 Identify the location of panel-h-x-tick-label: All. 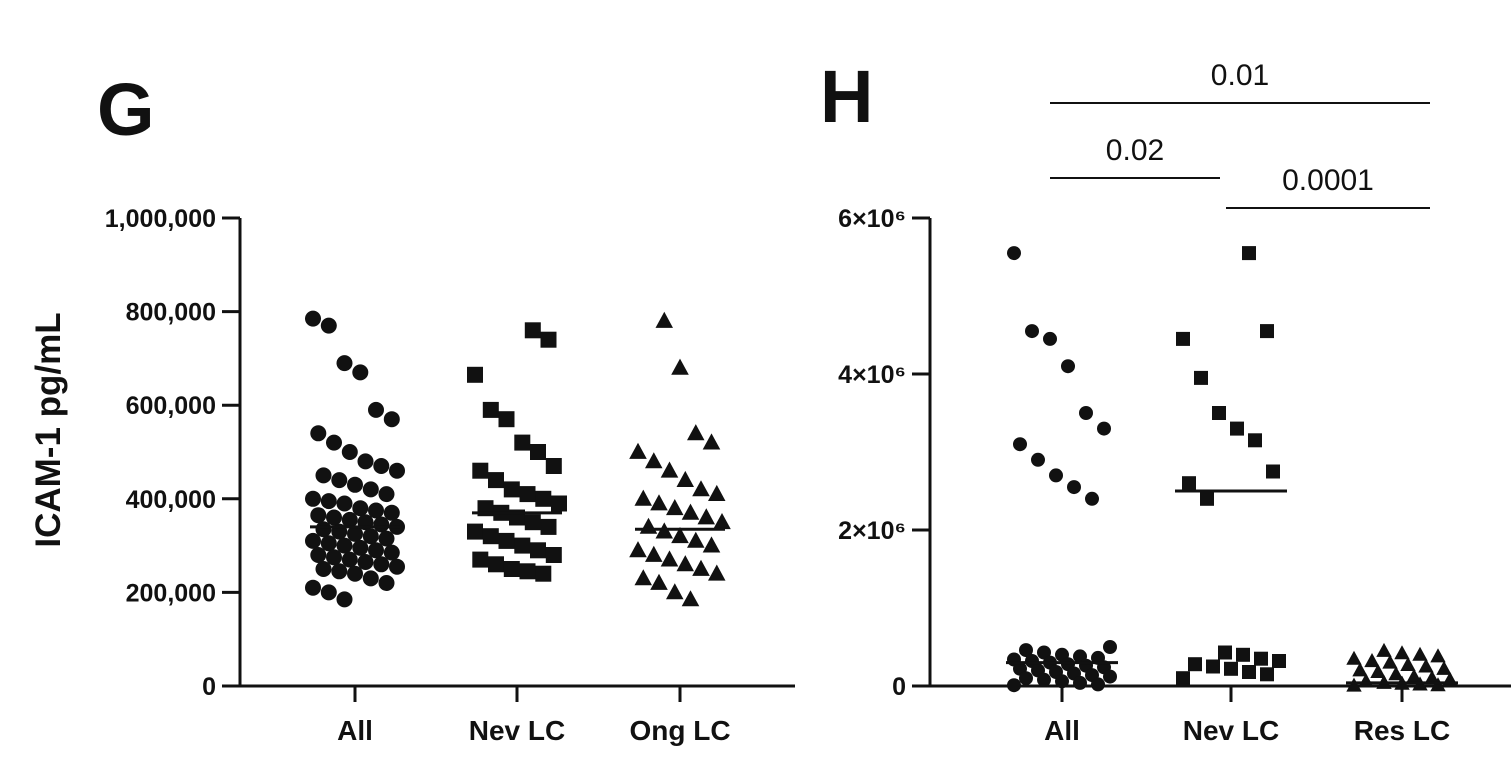
(1062, 730).